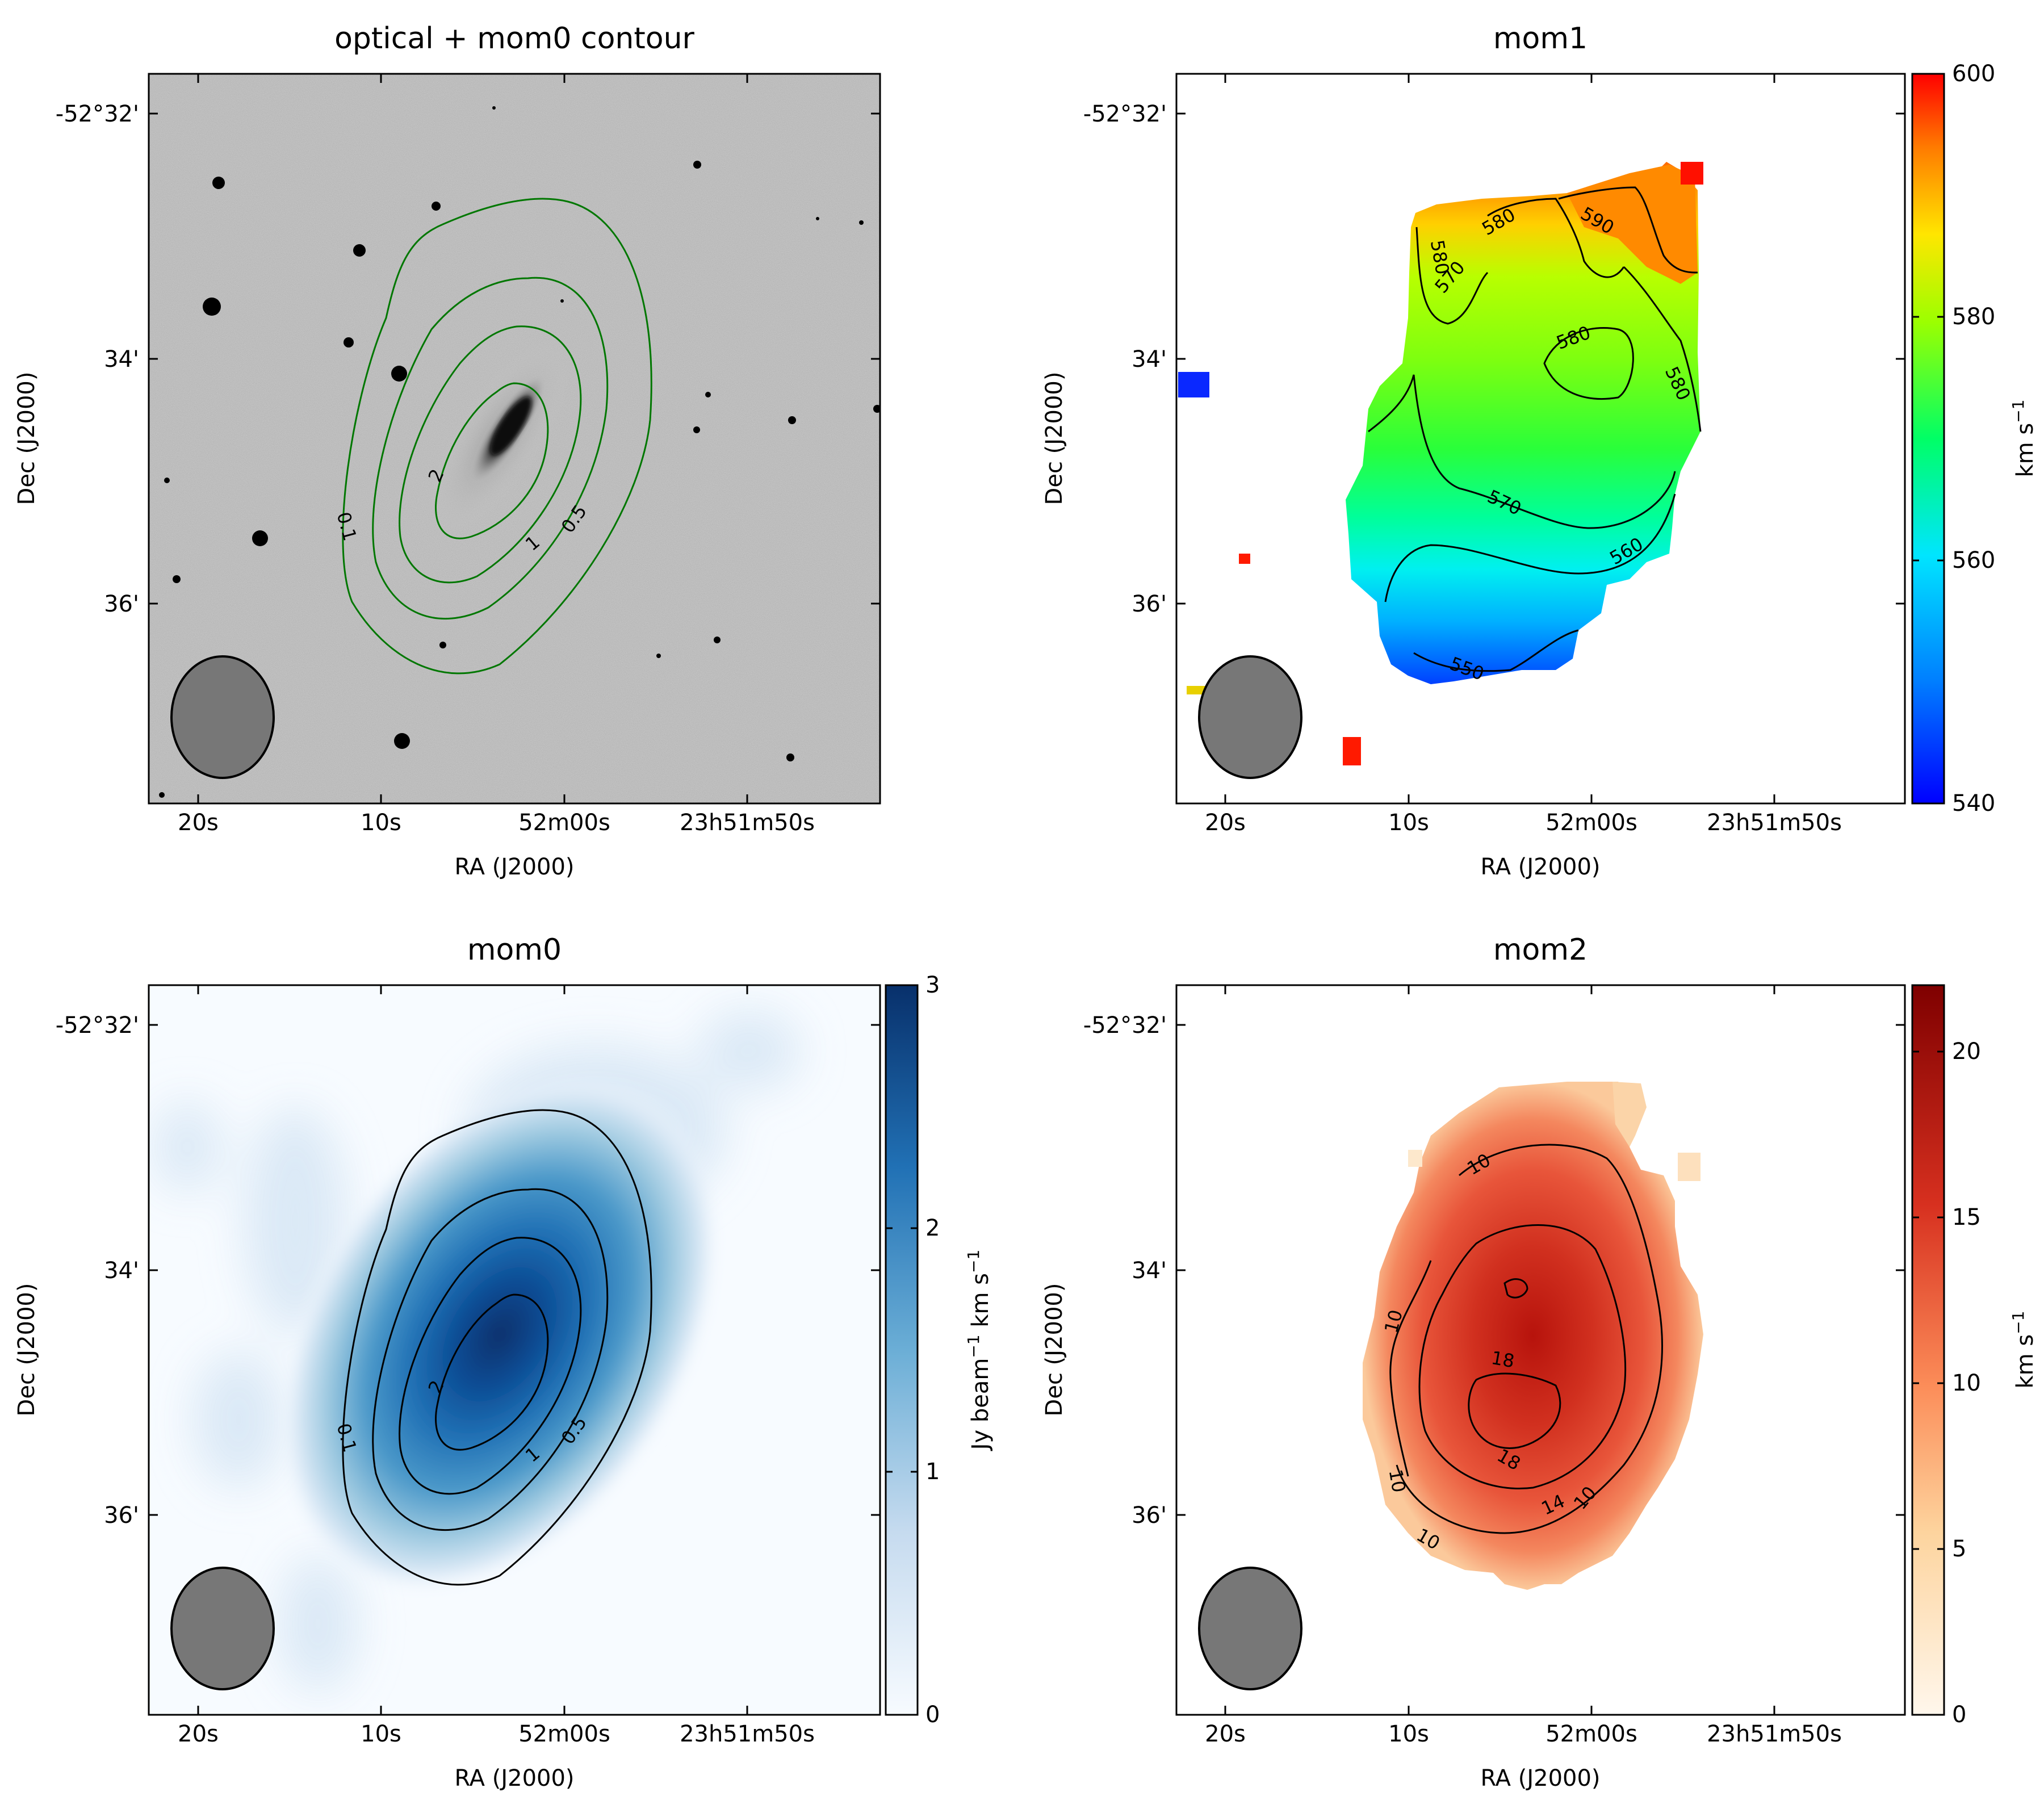  Describe the element at coordinates (1967, 1383) in the screenshot. I see `colorbar-tick-label: 10` at that location.